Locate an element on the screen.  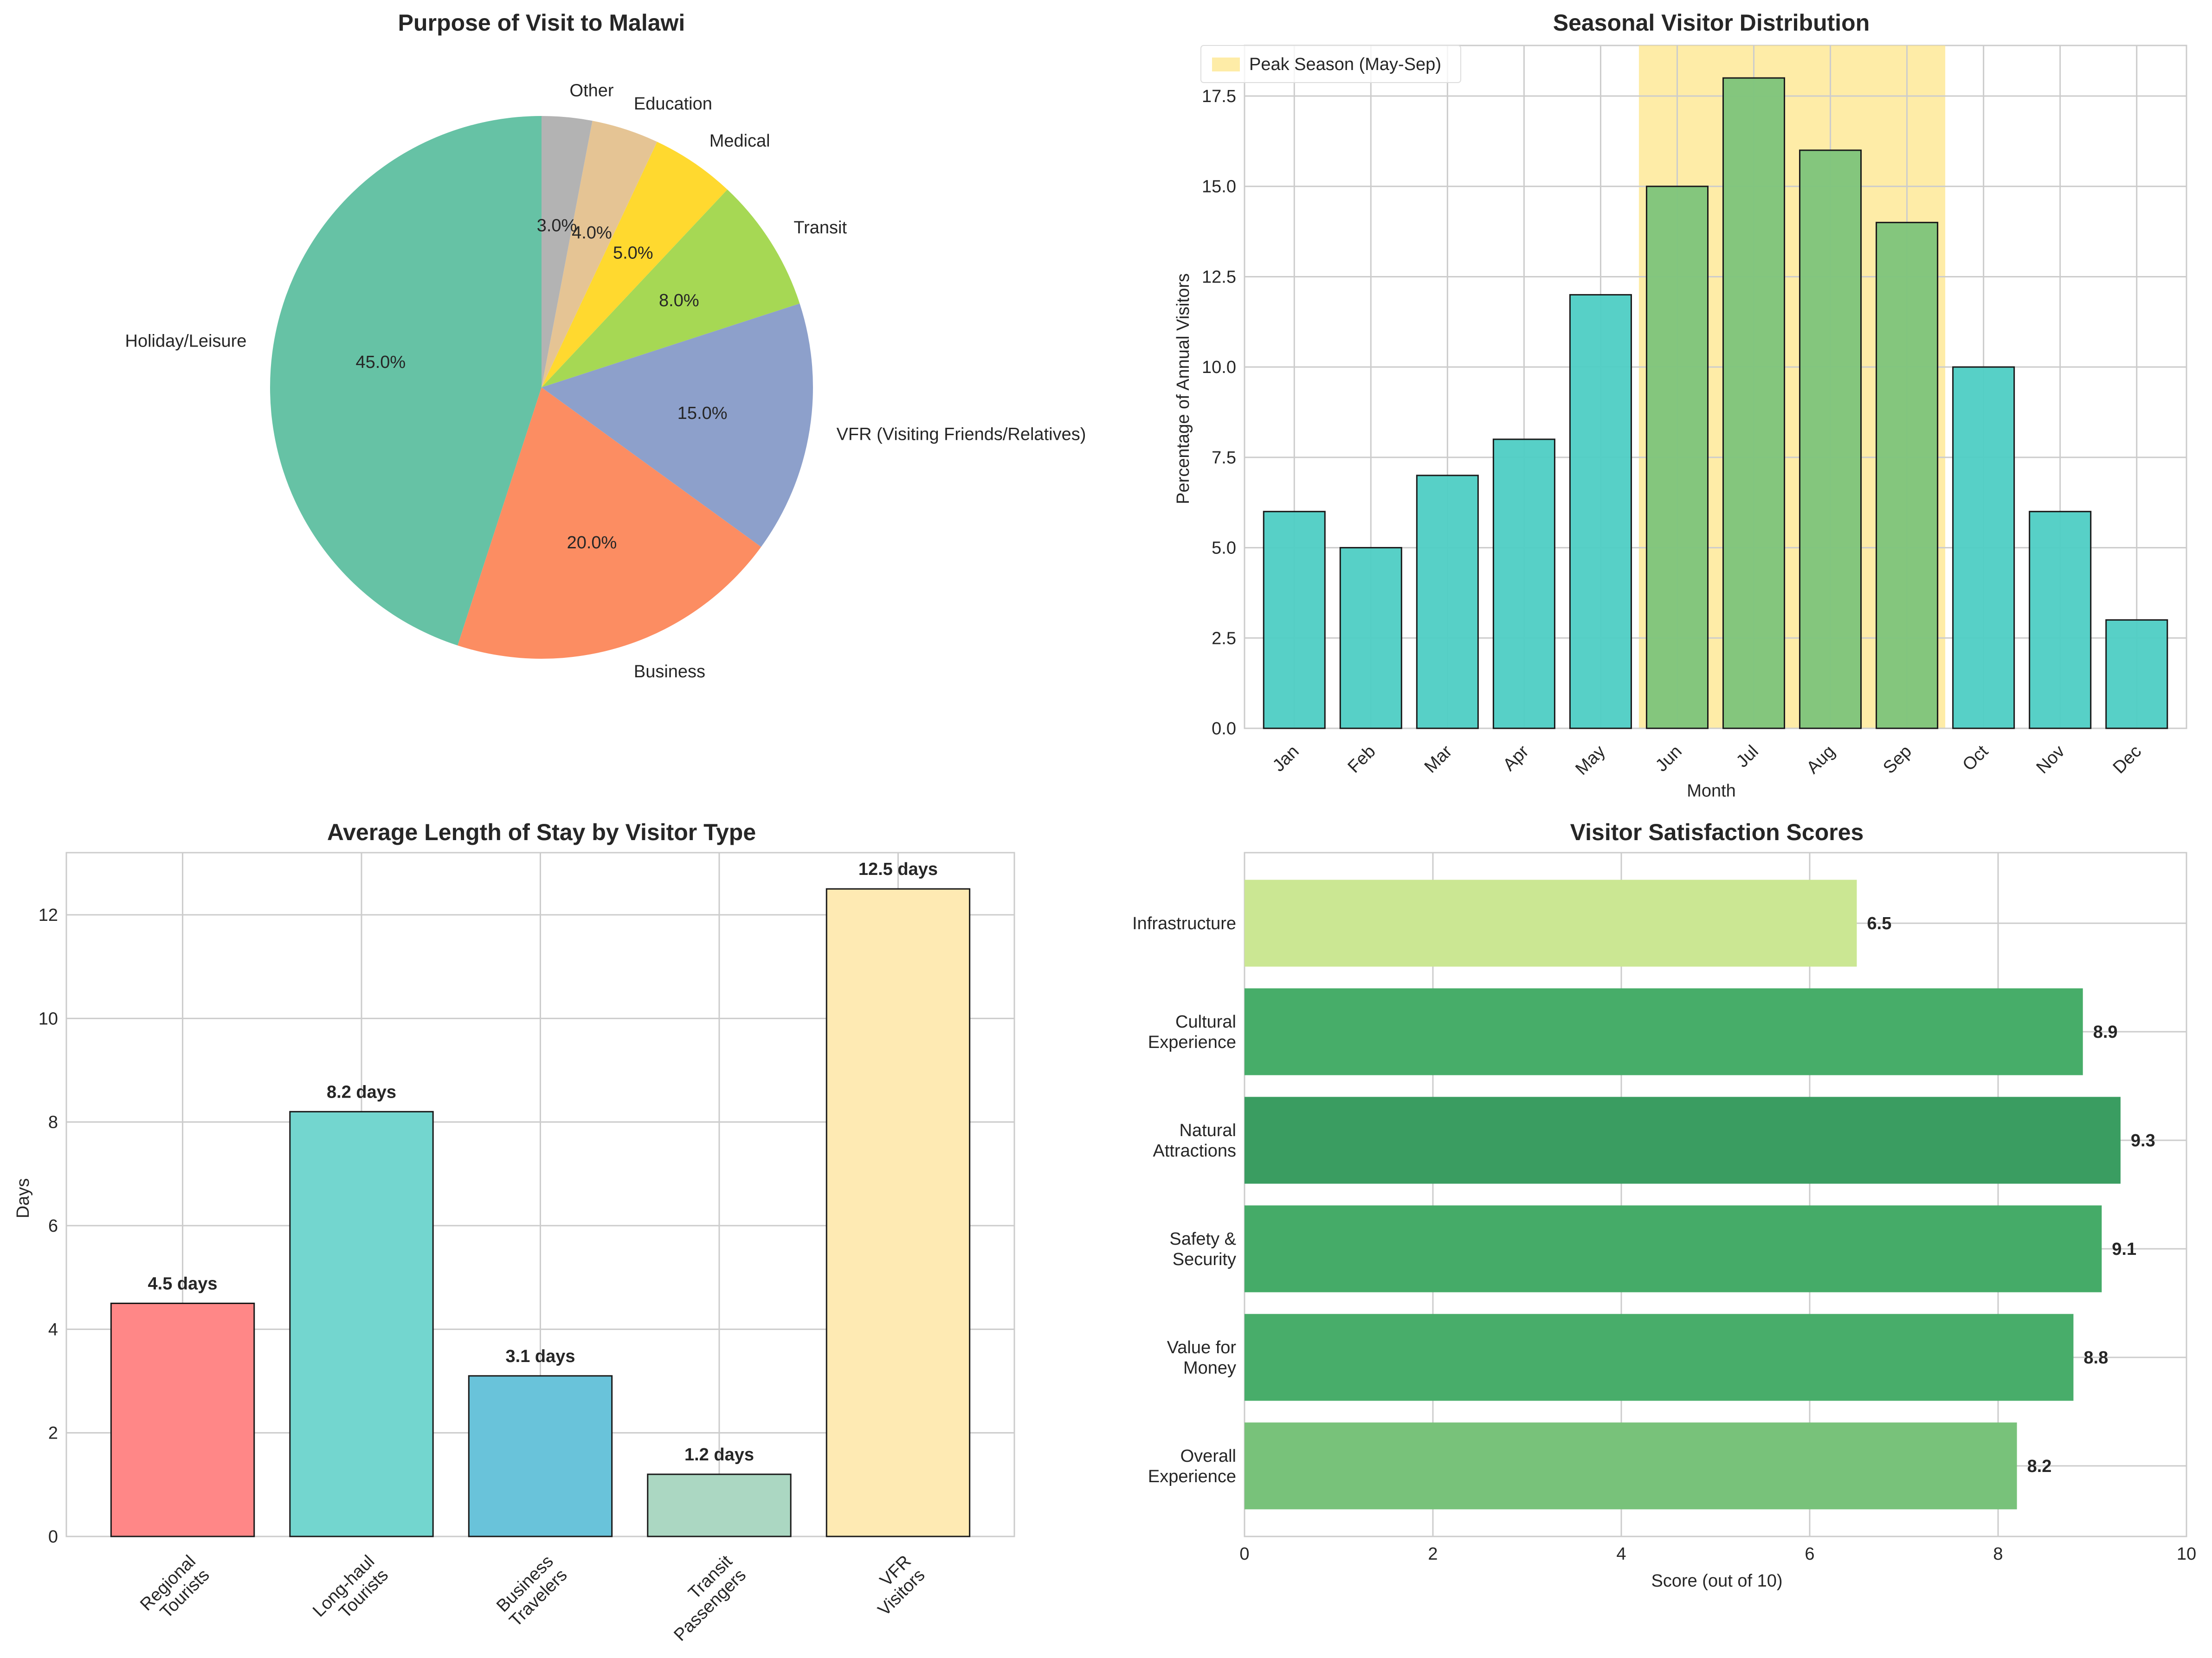
satisfaction-chart-title: Visitor Satisfaction Scores is located at coordinates (1717, 832).